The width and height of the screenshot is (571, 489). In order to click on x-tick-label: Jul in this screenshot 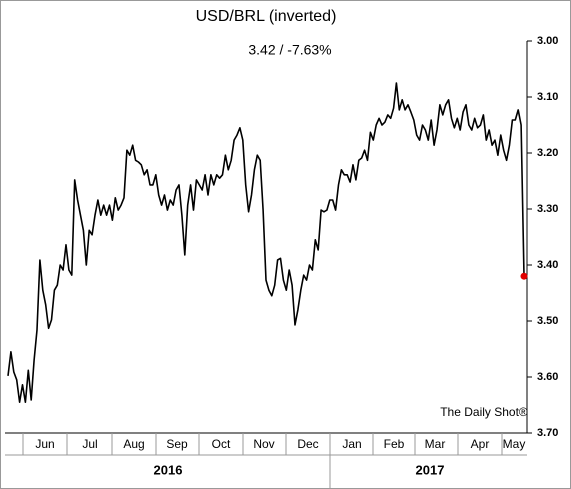, I will do `click(89, 444)`.